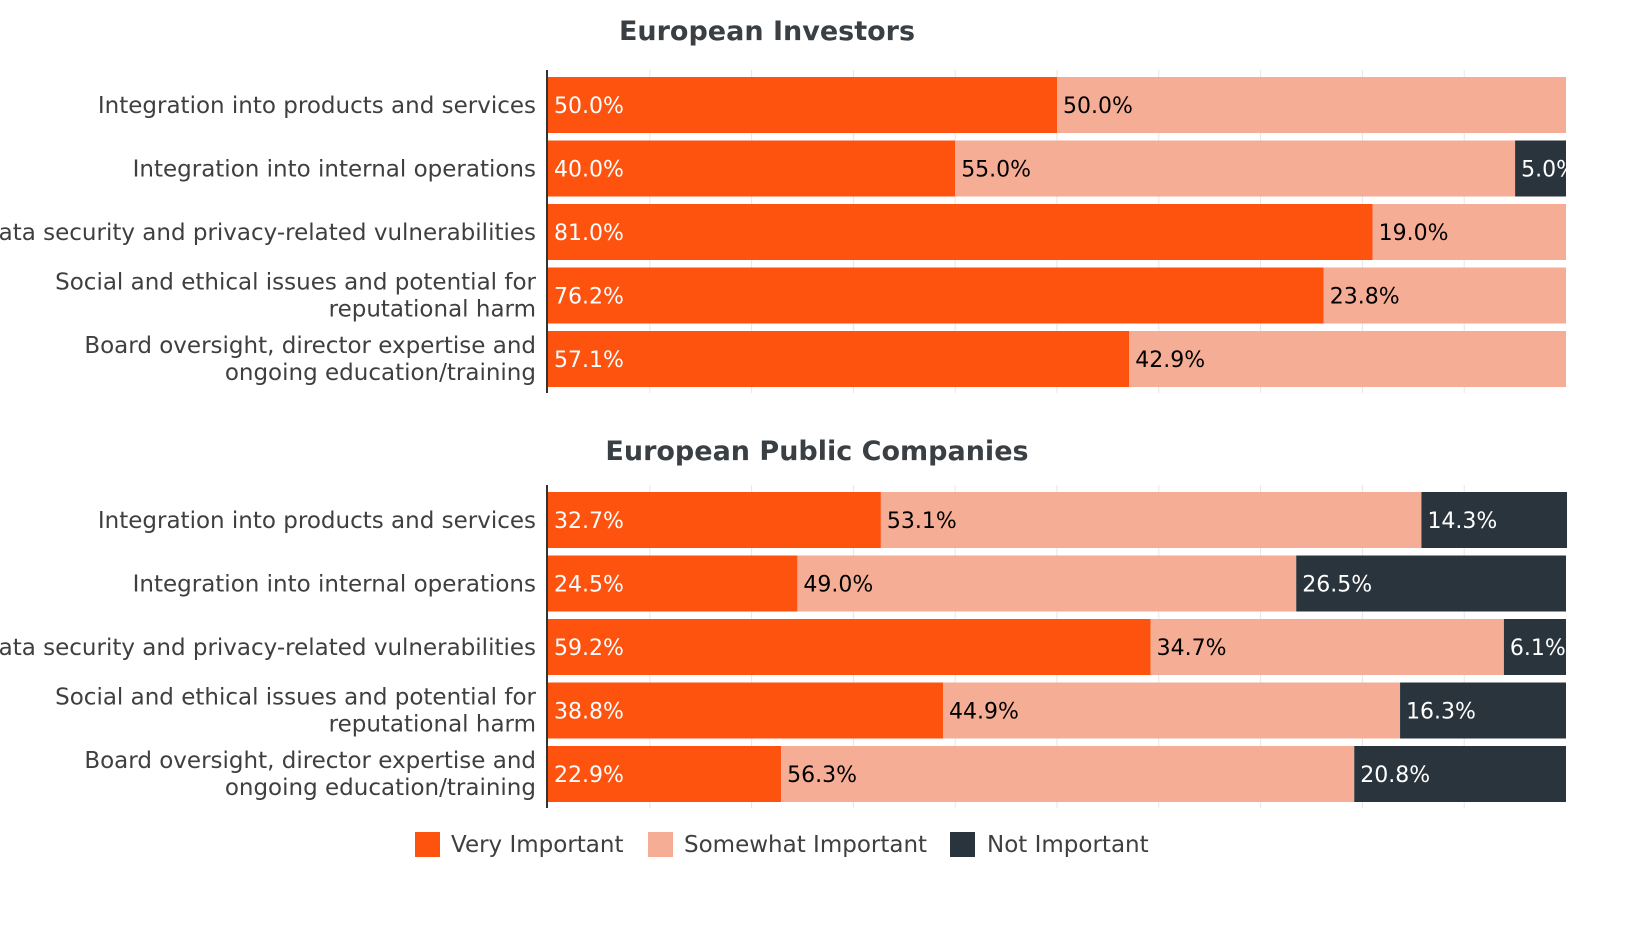 This screenshot has width=1650, height=940. What do you see at coordinates (816, 451) in the screenshot?
I see `chart-title: European Public Companies` at bounding box center [816, 451].